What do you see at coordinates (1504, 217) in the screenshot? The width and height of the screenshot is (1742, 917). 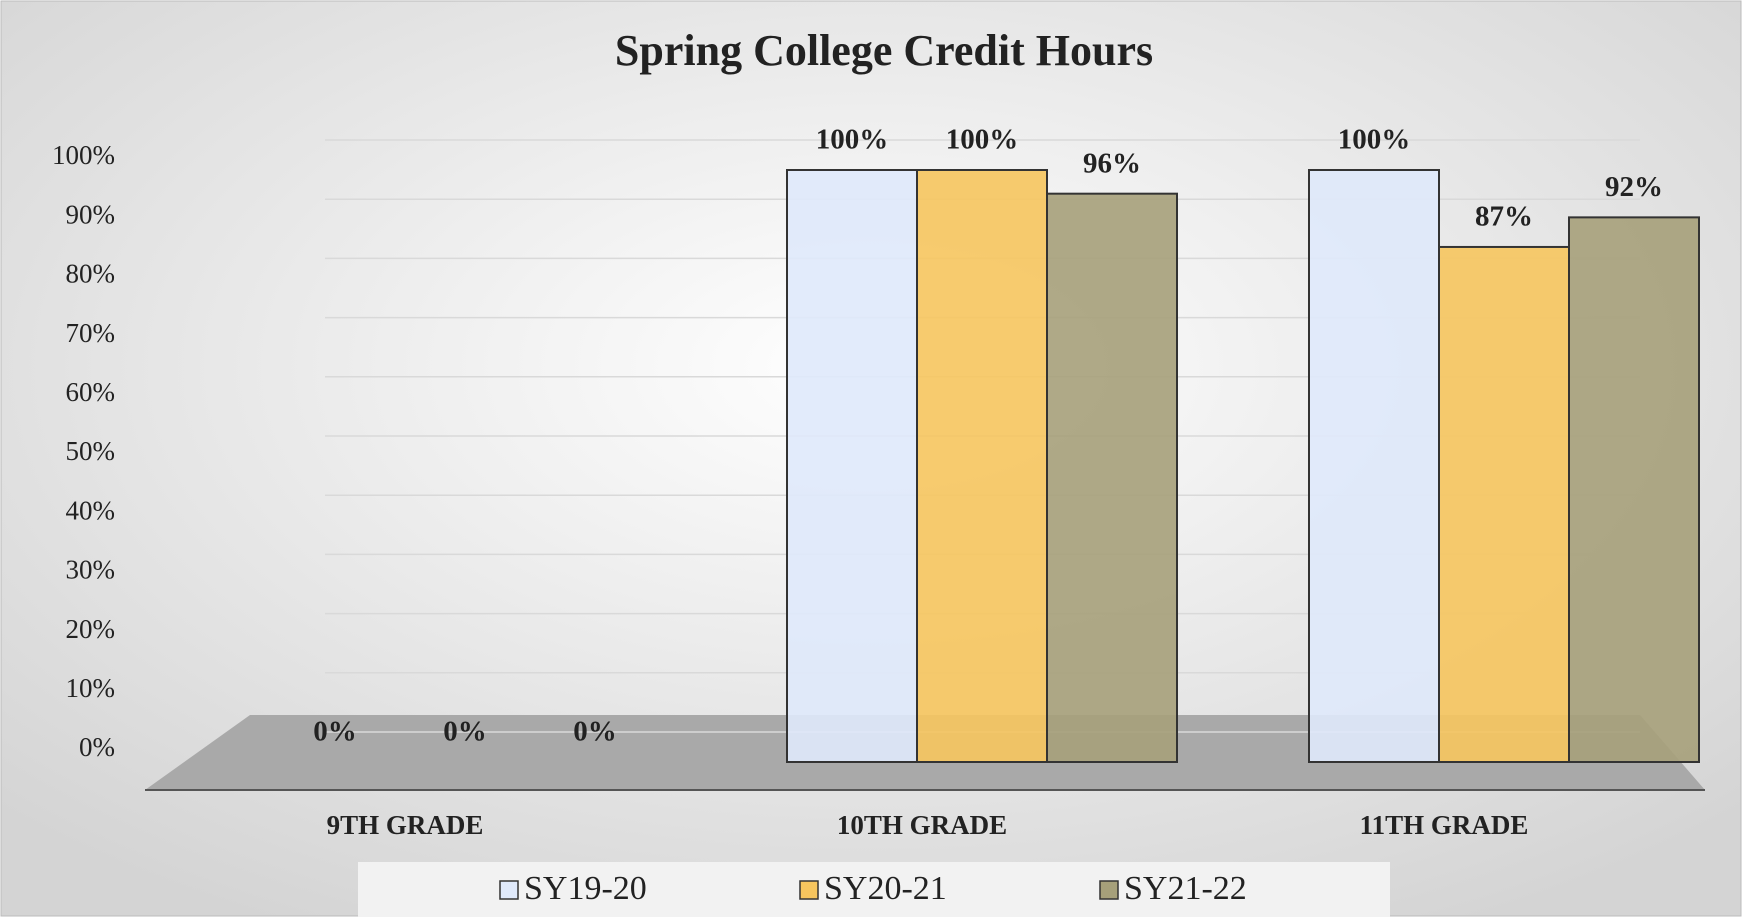 I see `value-label: 87%` at bounding box center [1504, 217].